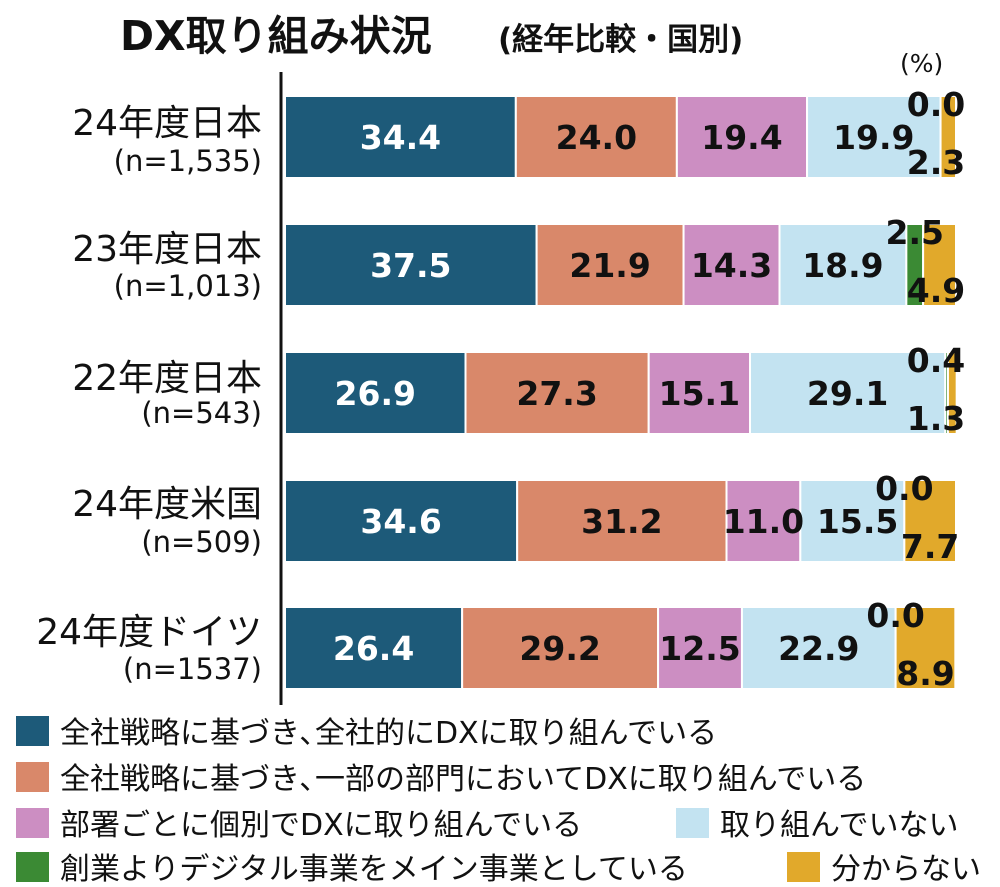 The height and width of the screenshot is (887, 1000). I want to click on value-label: 14.3, so click(731, 265).